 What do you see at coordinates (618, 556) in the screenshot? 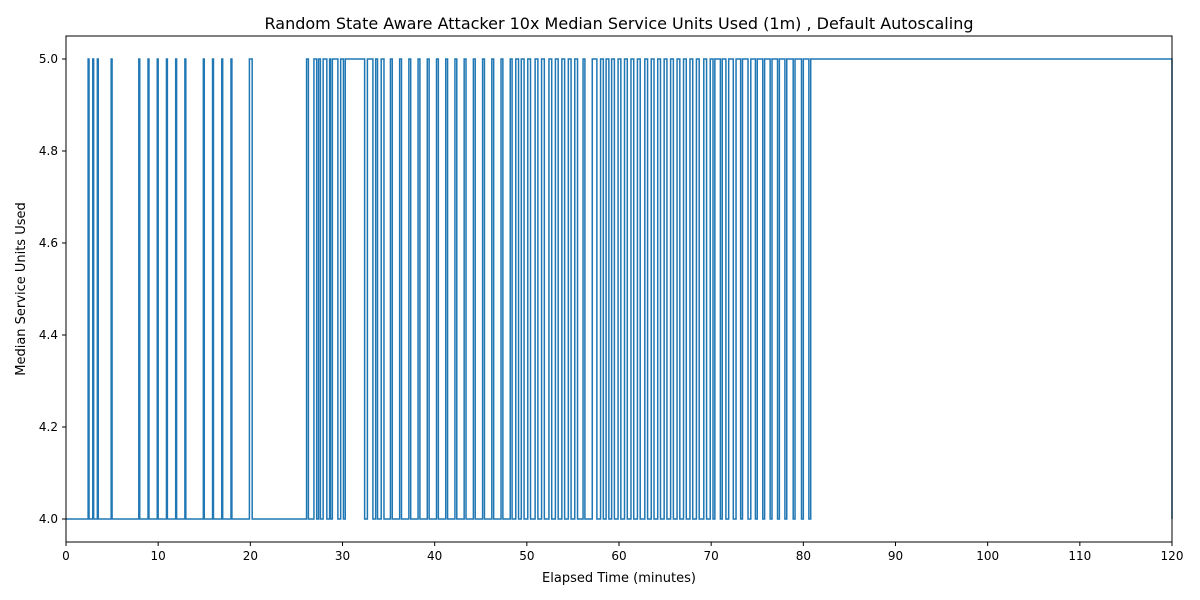
I see `x-tick-label: 60` at bounding box center [618, 556].